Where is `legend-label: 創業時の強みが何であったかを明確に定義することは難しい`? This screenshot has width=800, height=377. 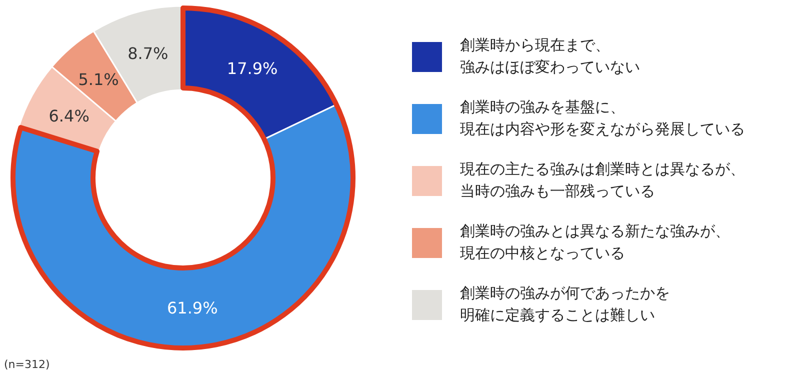 legend-label: 創業時の強みが何であったかを明確に定義することは難しい is located at coordinates (565, 304).